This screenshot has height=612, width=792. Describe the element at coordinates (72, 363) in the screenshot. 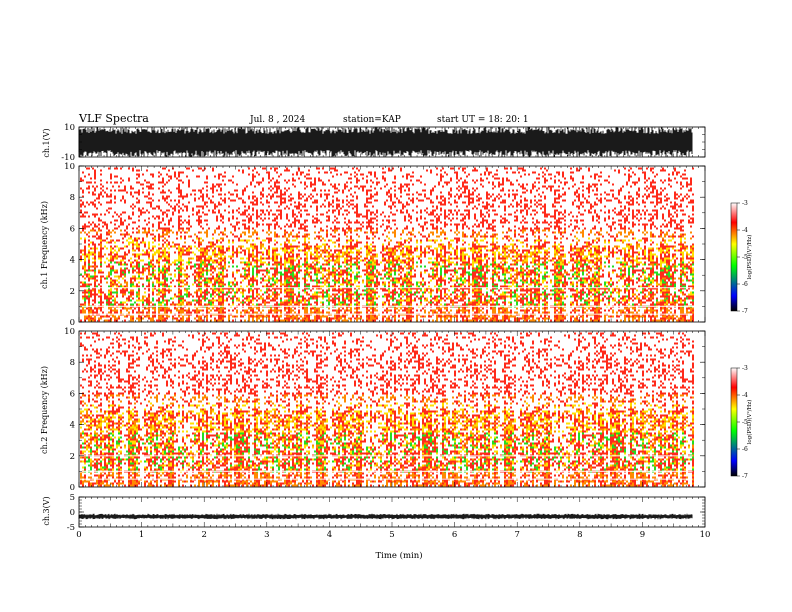

I see `ch2-spec-ytick-label: 8` at that location.